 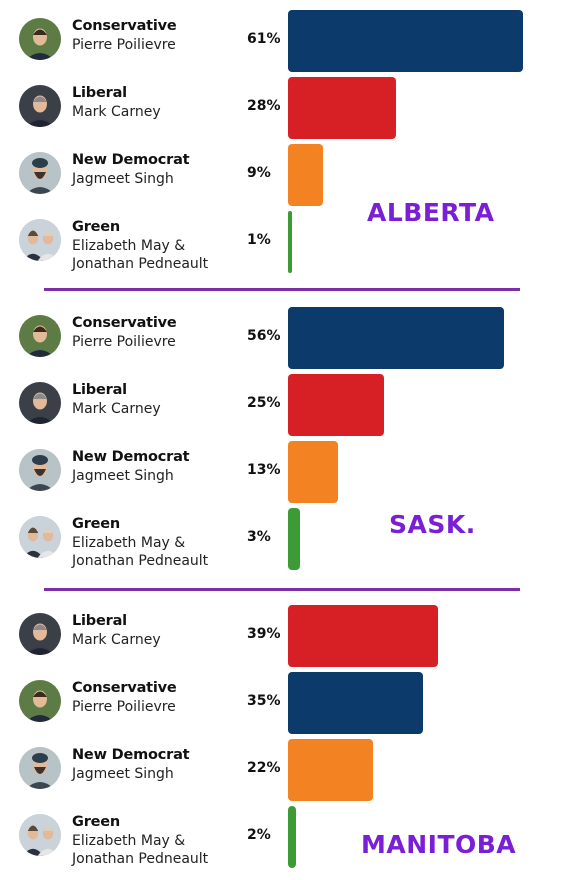 What do you see at coordinates (282, 336) in the screenshot?
I see `candidate-row: Conservative Pierre Poilievre 56%` at bounding box center [282, 336].